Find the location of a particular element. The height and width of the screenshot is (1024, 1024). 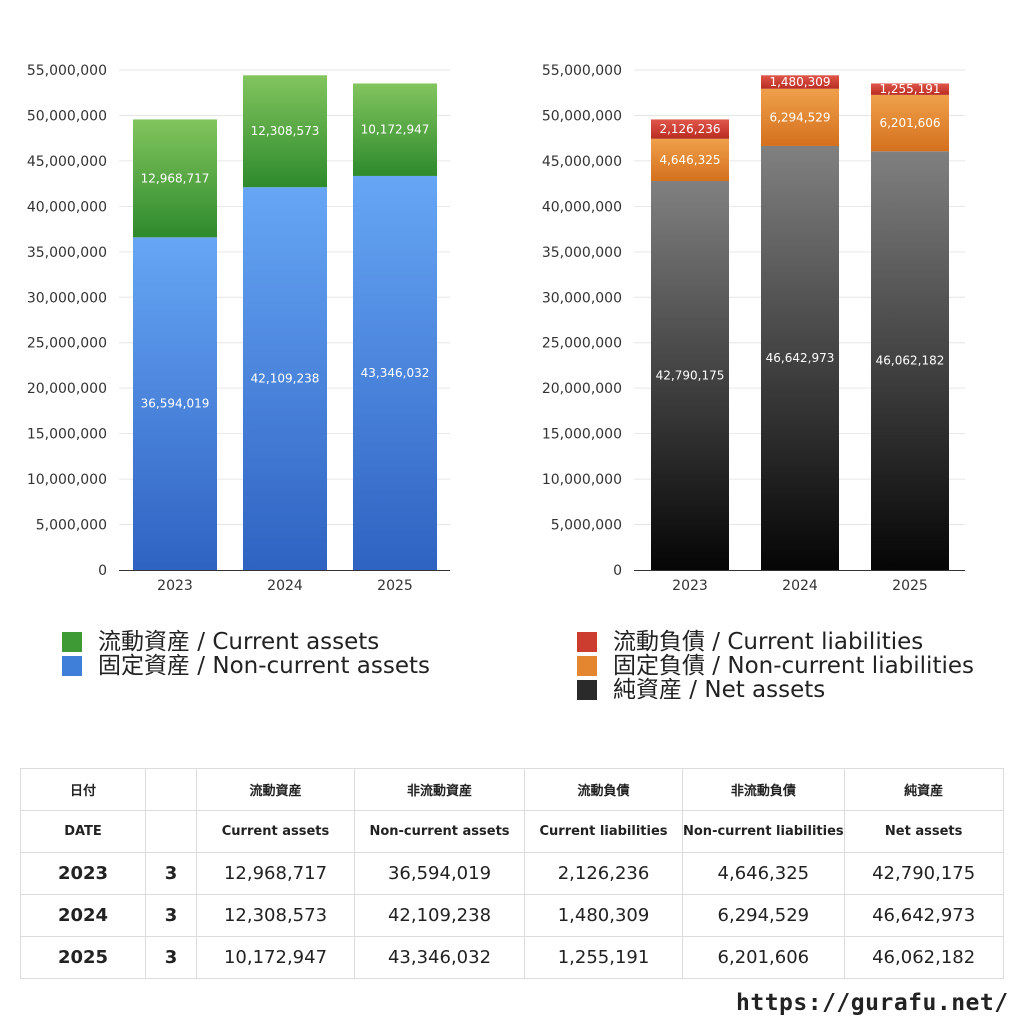

header-non-current-liabilities-jp: 非流動負債 is located at coordinates (763, 789).